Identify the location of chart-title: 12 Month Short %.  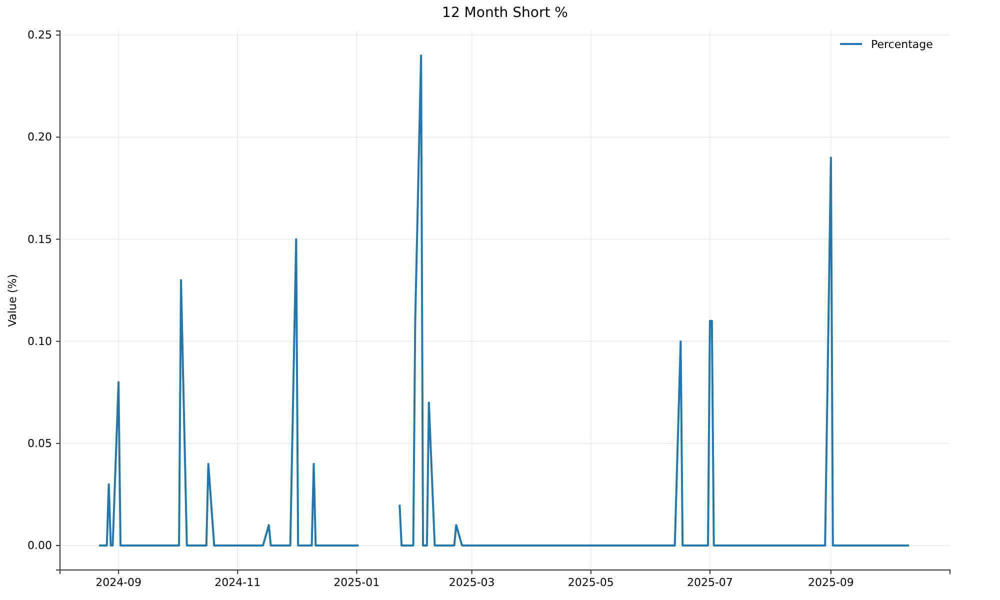
(505, 13).